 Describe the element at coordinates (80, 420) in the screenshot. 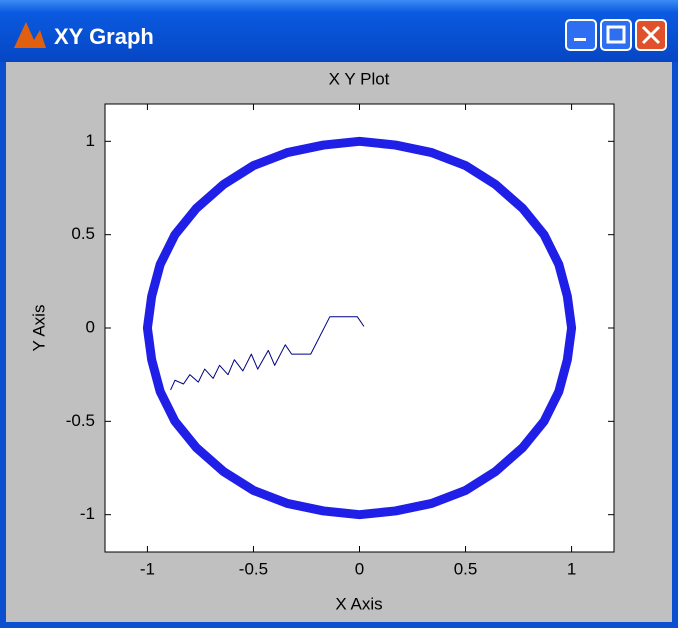

I see `y-tick-label: -0.5` at that location.